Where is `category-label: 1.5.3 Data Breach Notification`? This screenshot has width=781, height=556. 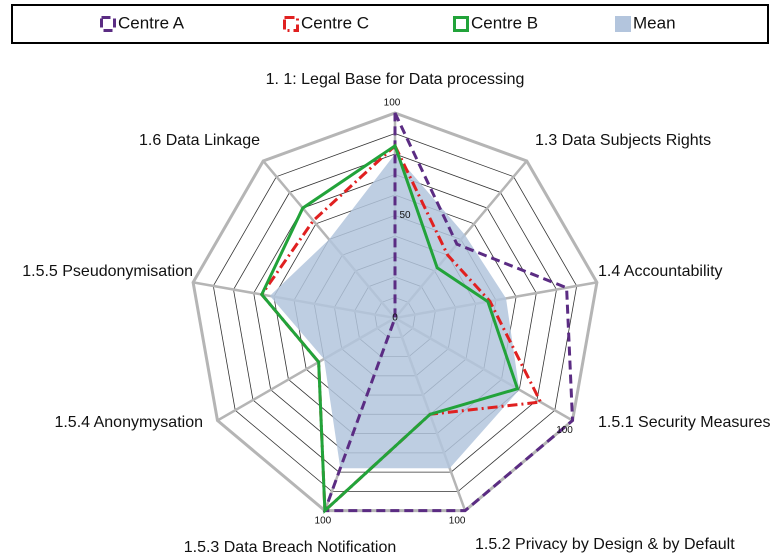 category-label: 1.5.3 Data Breach Notification is located at coordinates (290, 547).